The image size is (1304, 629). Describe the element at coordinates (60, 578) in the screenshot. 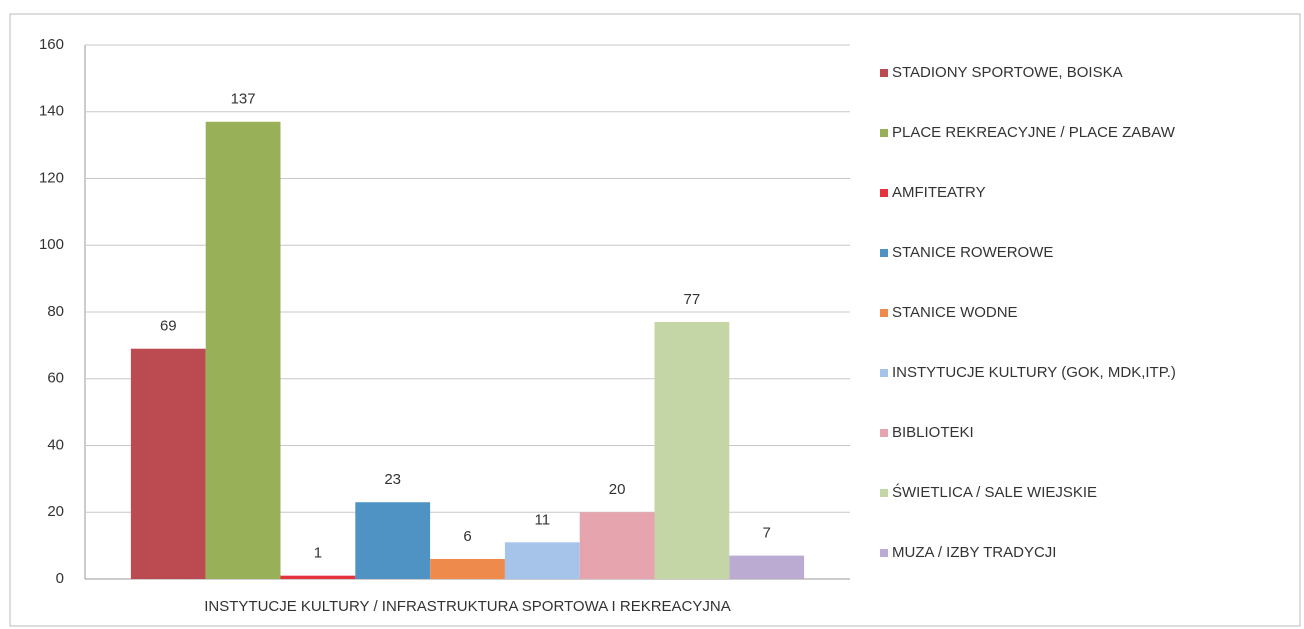

I see `y-tick-label: 0` at that location.